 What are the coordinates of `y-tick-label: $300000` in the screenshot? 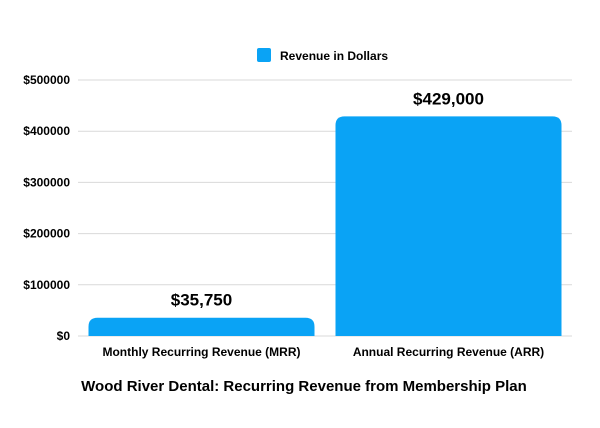 It's located at (46, 182).